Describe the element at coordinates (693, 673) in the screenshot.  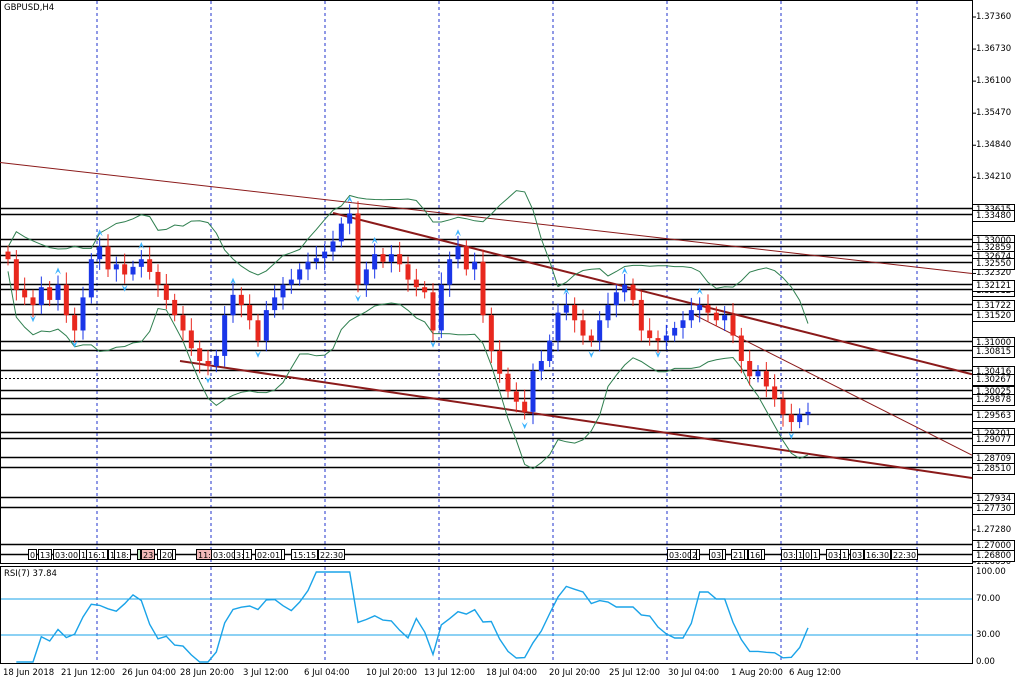
I see `time-axis-label: 30 Jul 04:00` at that location.